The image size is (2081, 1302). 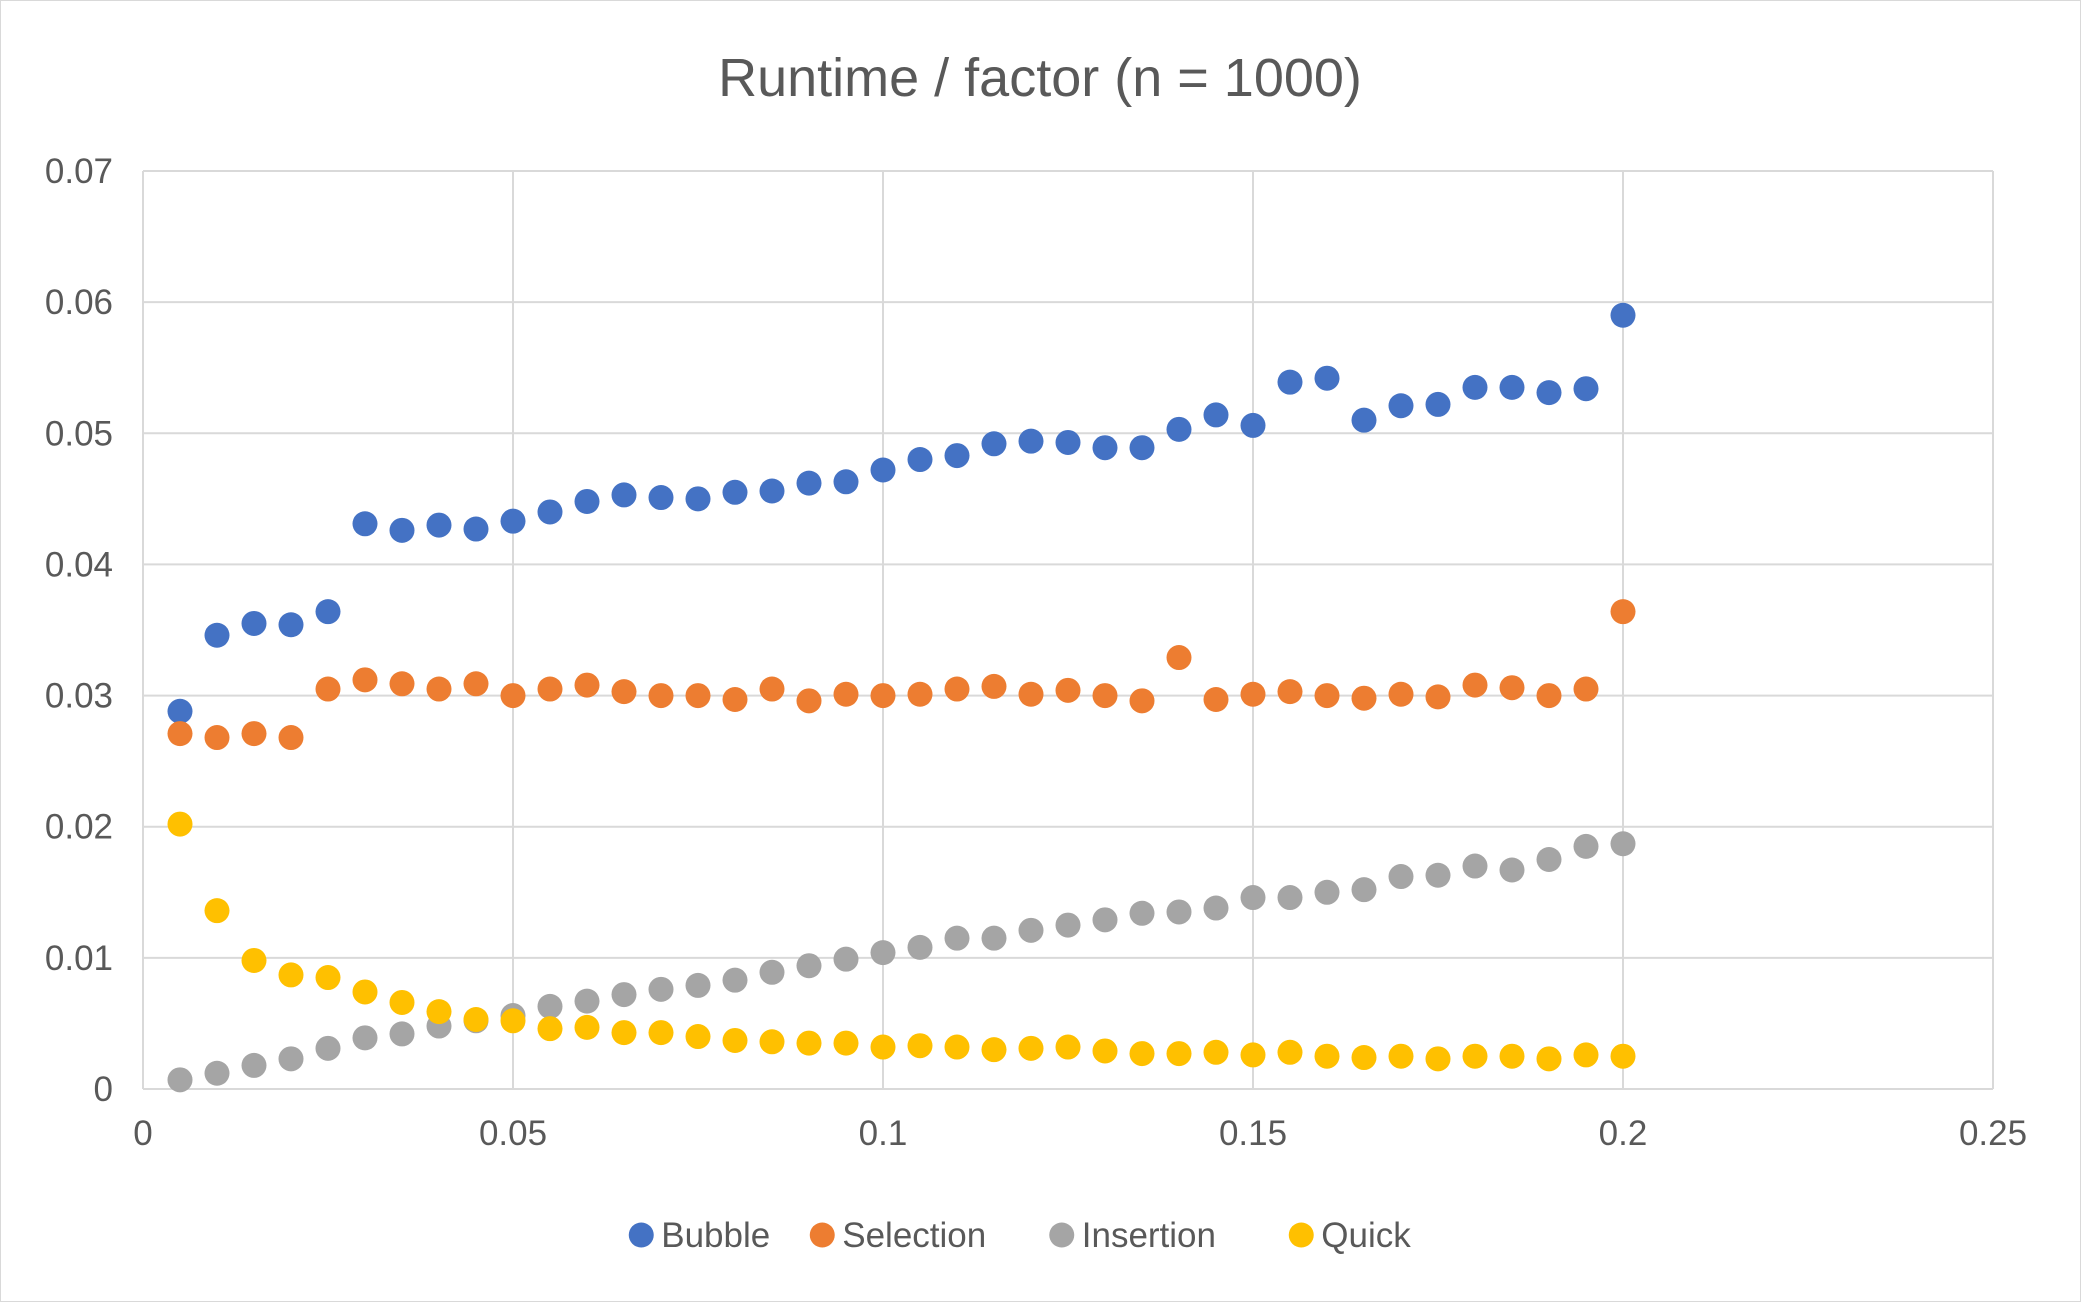 What do you see at coordinates (1253, 1133) in the screenshot?
I see `x-tick-label: 0.15` at bounding box center [1253, 1133].